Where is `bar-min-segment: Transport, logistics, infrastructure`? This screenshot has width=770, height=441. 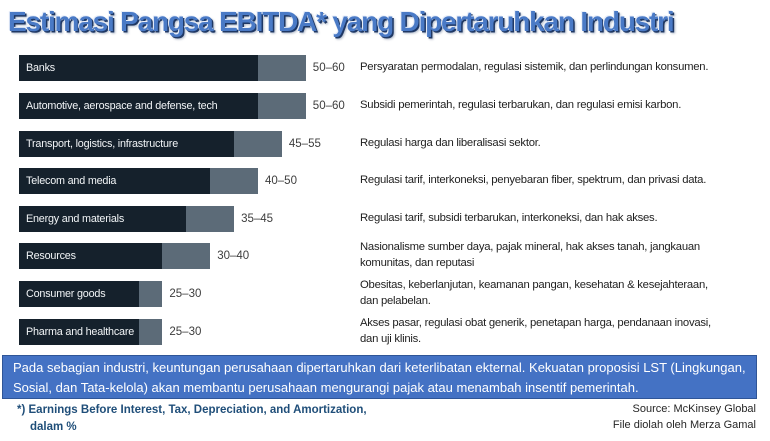 bar-min-segment: Transport, logistics, infrastructure is located at coordinates (127, 144).